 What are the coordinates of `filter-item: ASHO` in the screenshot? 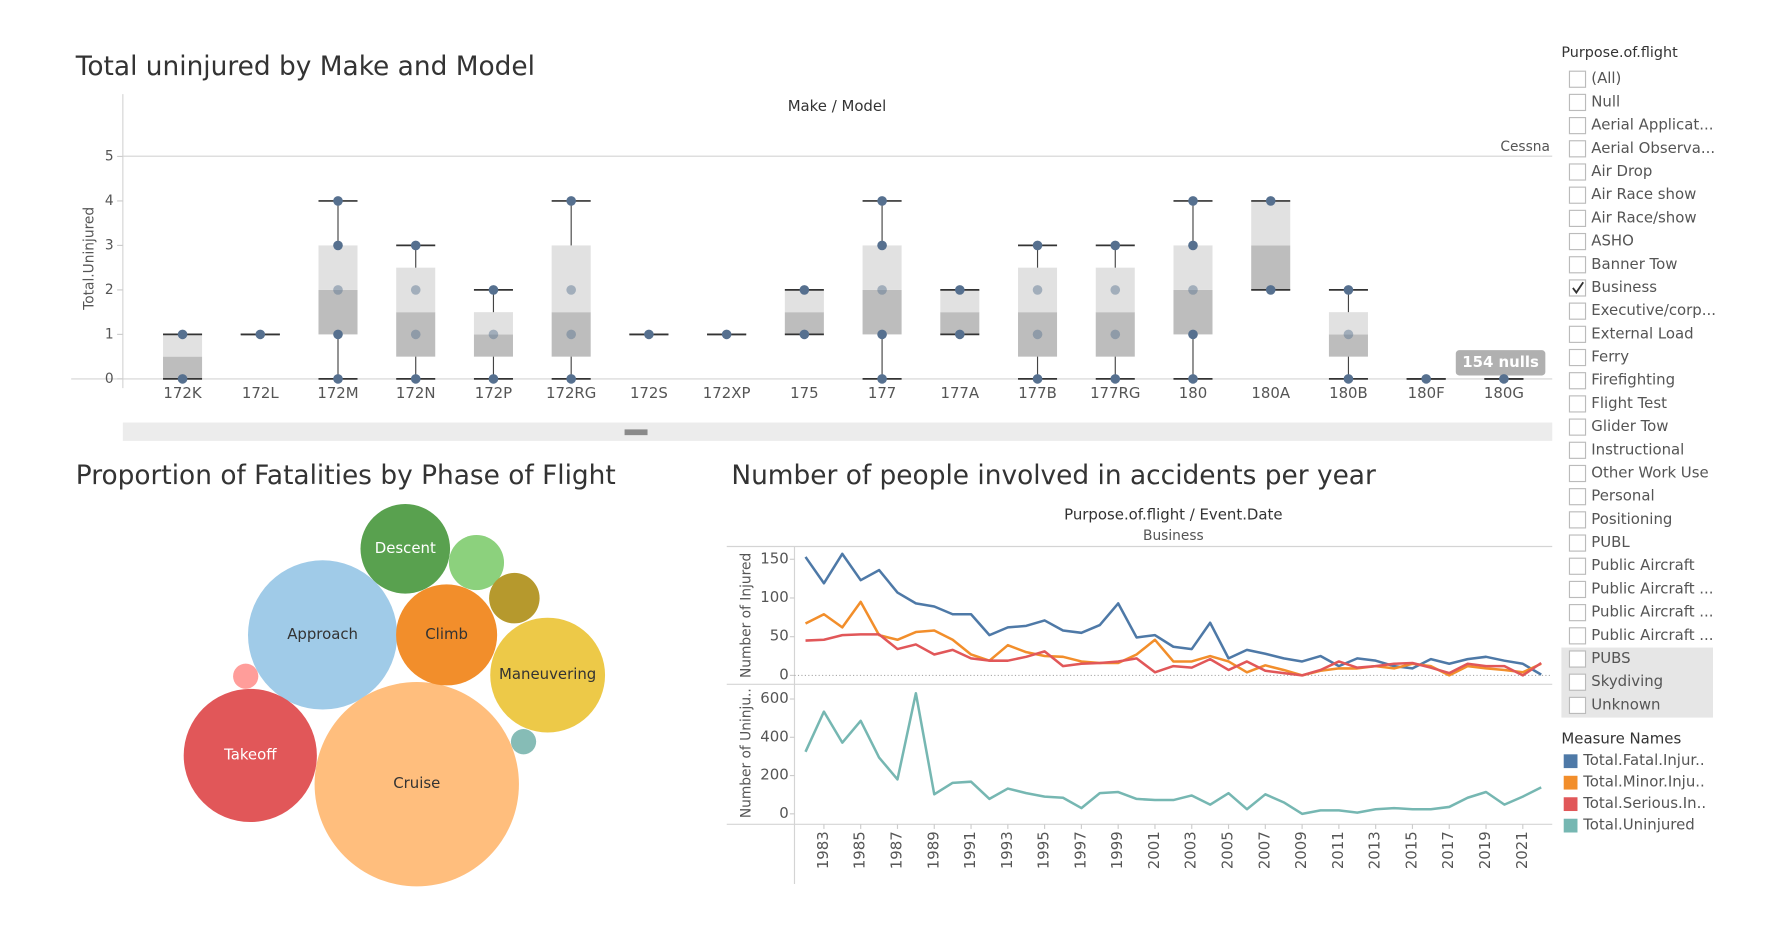 It's located at (1612, 241).